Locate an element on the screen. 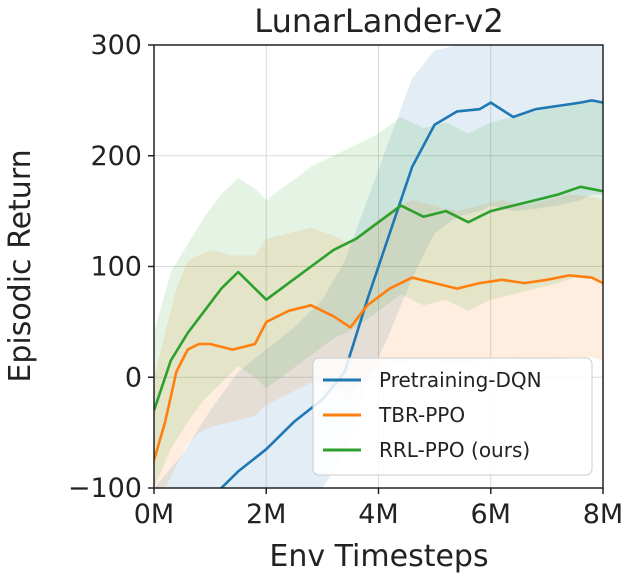  x-tick-label: 2M is located at coordinates (266, 514).